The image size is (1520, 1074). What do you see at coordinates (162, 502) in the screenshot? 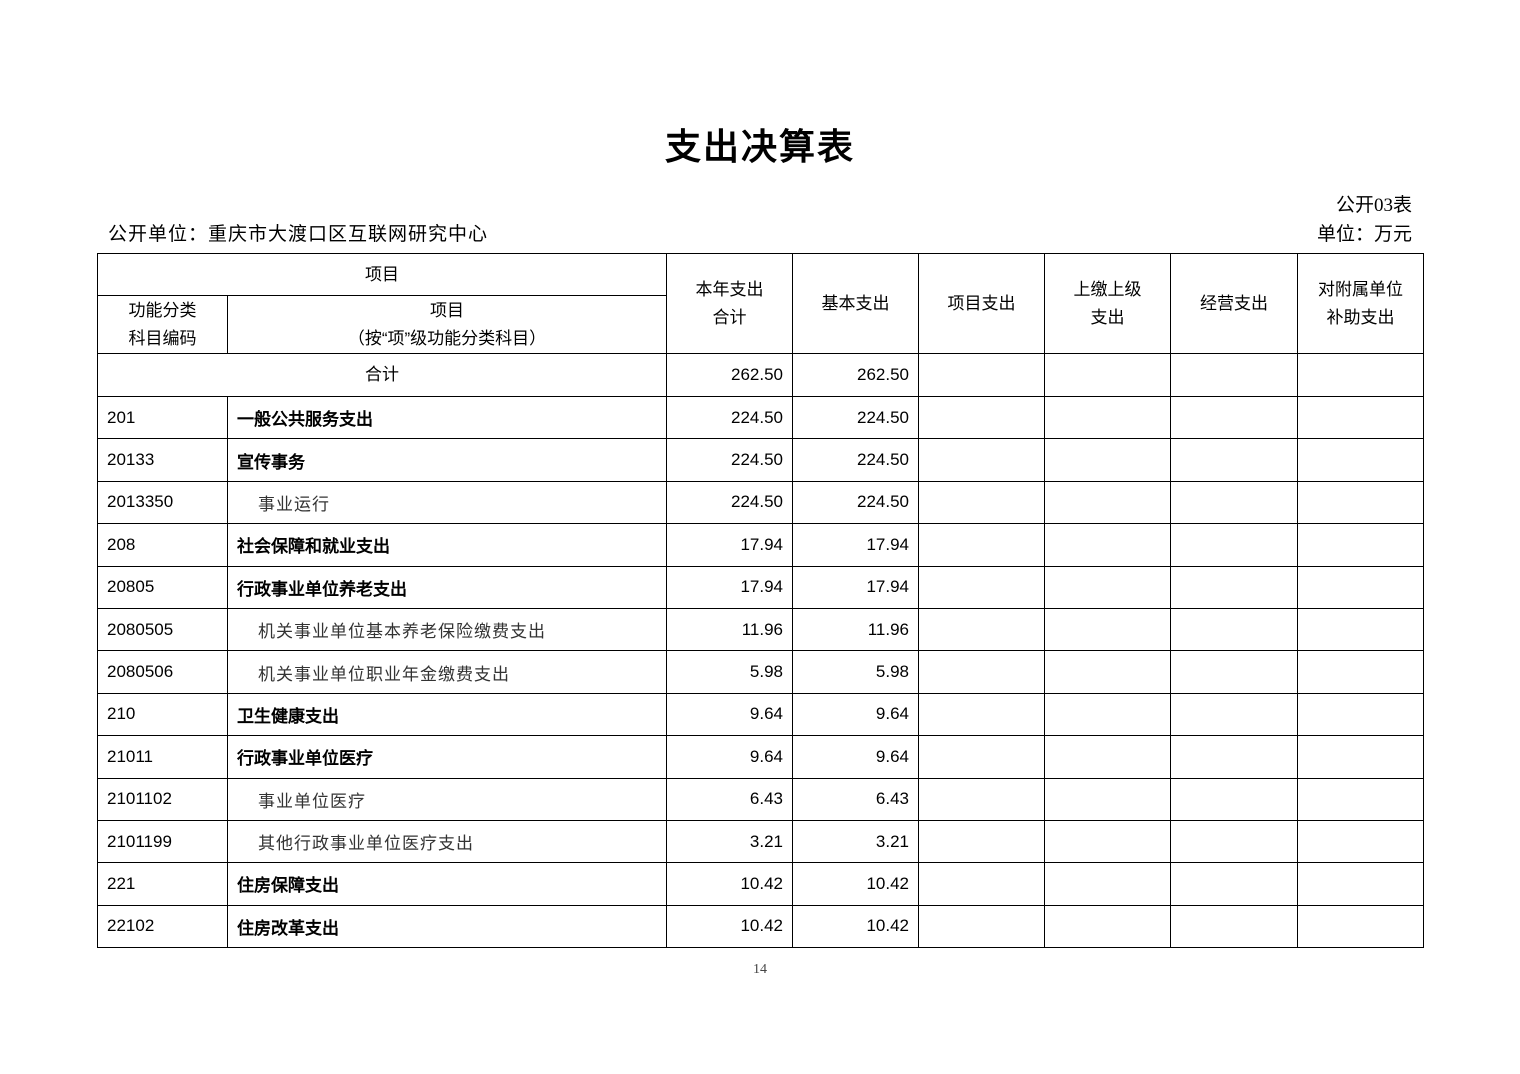
I see `row-code: 2013350` at bounding box center [162, 502].